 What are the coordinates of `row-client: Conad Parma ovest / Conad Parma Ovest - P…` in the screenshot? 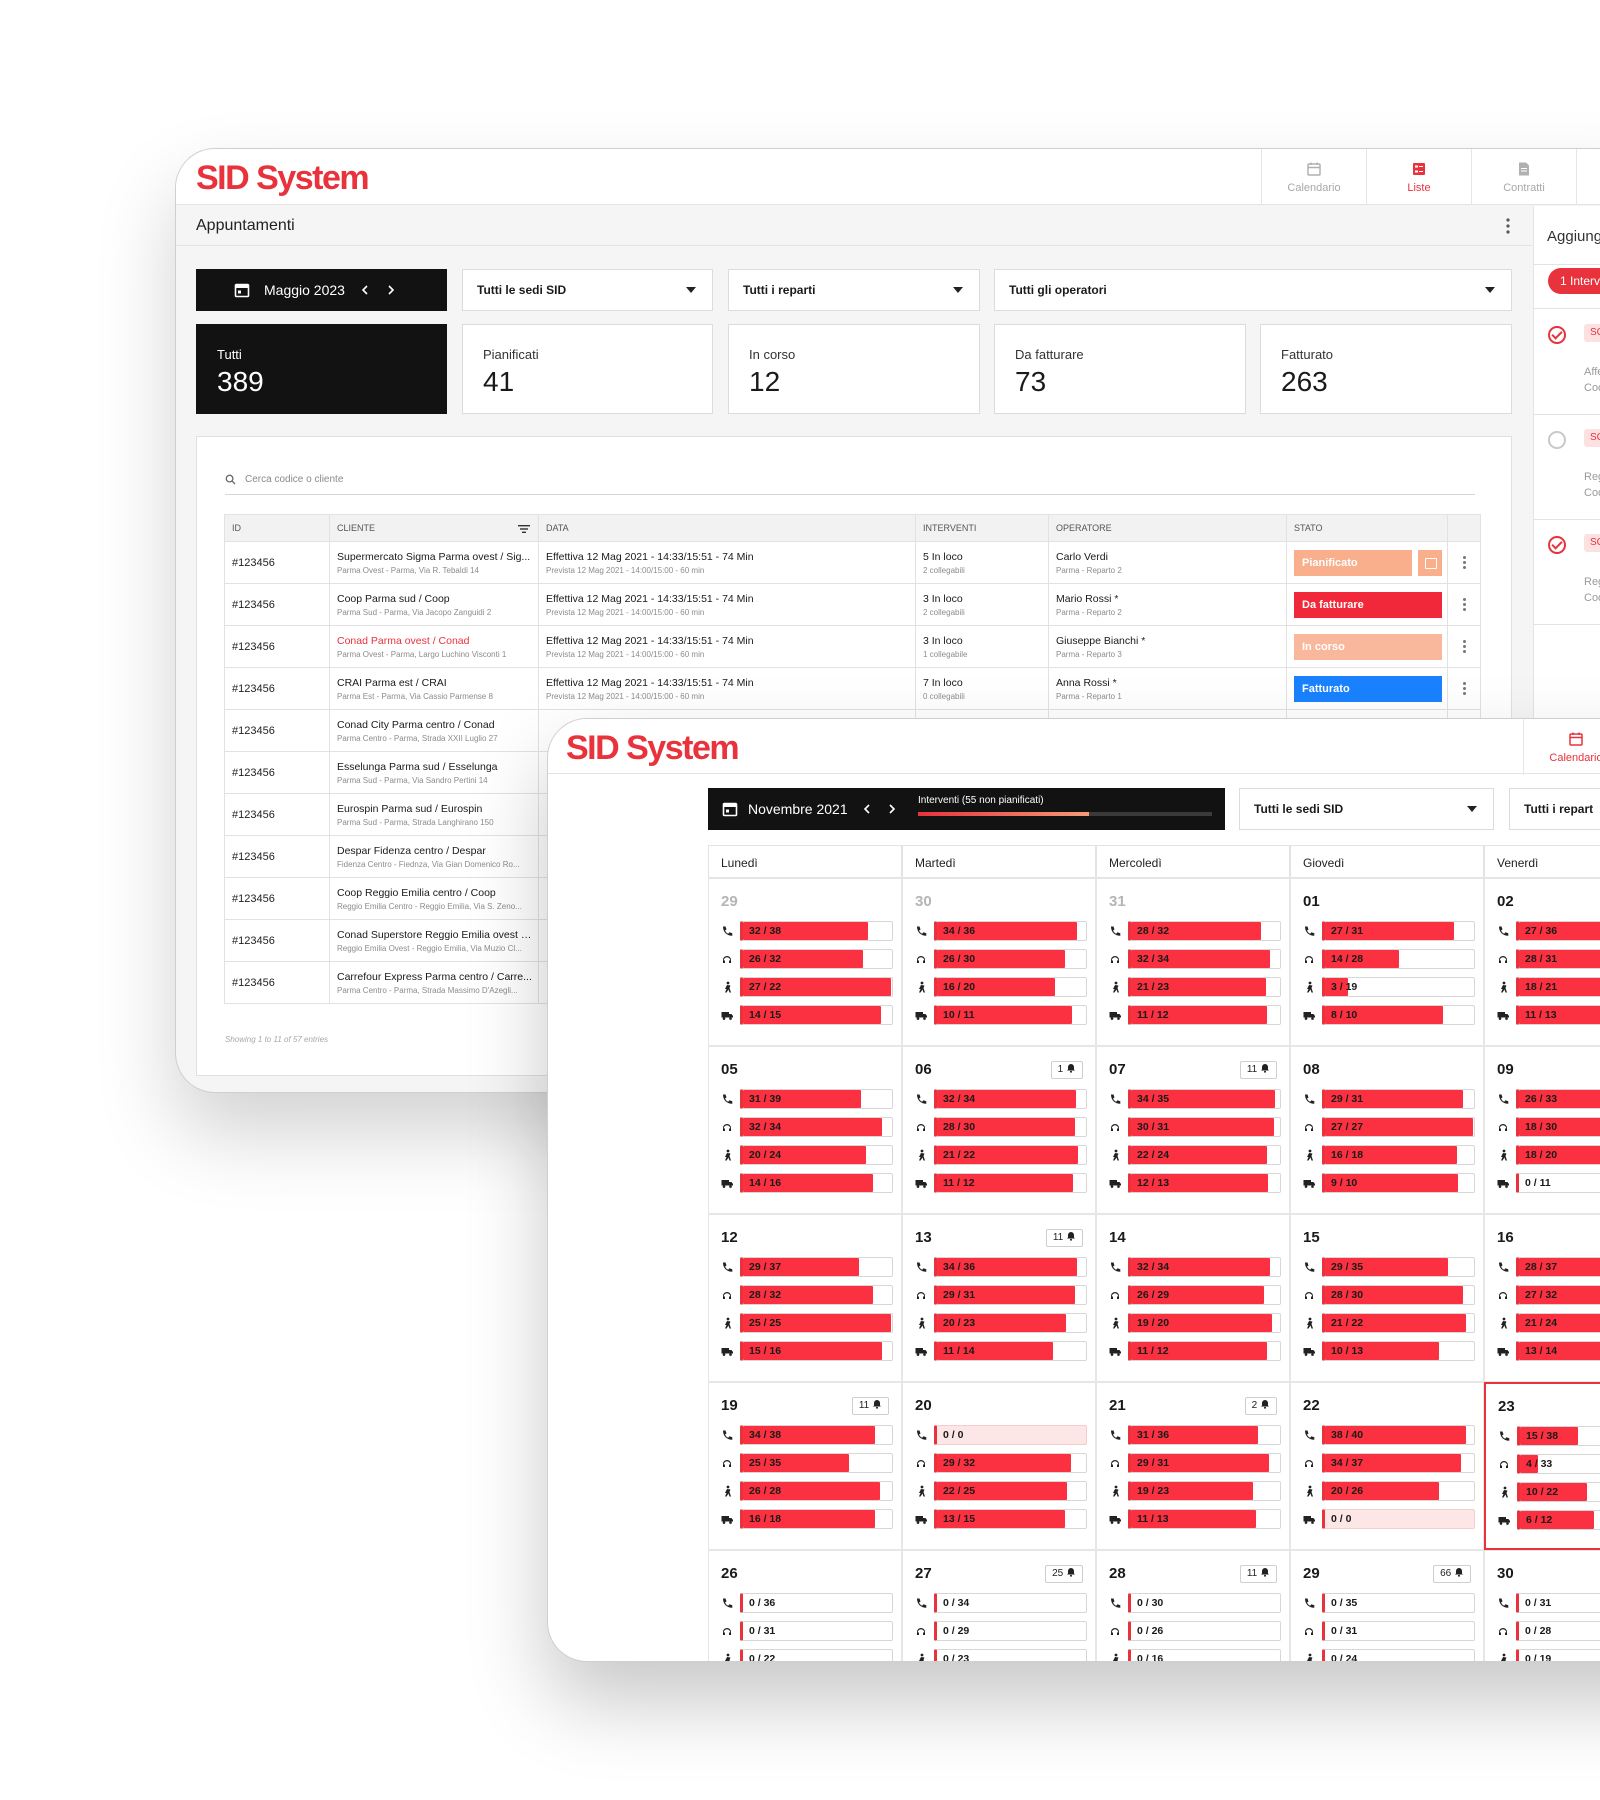 It's located at (434, 646).